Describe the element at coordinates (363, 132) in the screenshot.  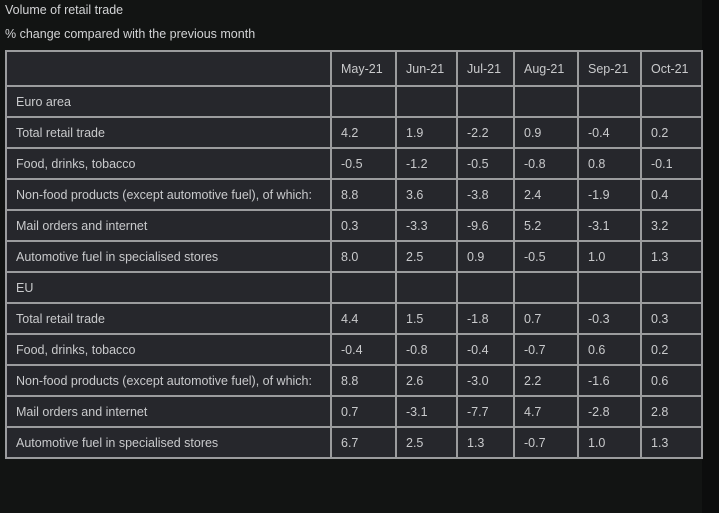
I see `table-cell: 4.2` at that location.